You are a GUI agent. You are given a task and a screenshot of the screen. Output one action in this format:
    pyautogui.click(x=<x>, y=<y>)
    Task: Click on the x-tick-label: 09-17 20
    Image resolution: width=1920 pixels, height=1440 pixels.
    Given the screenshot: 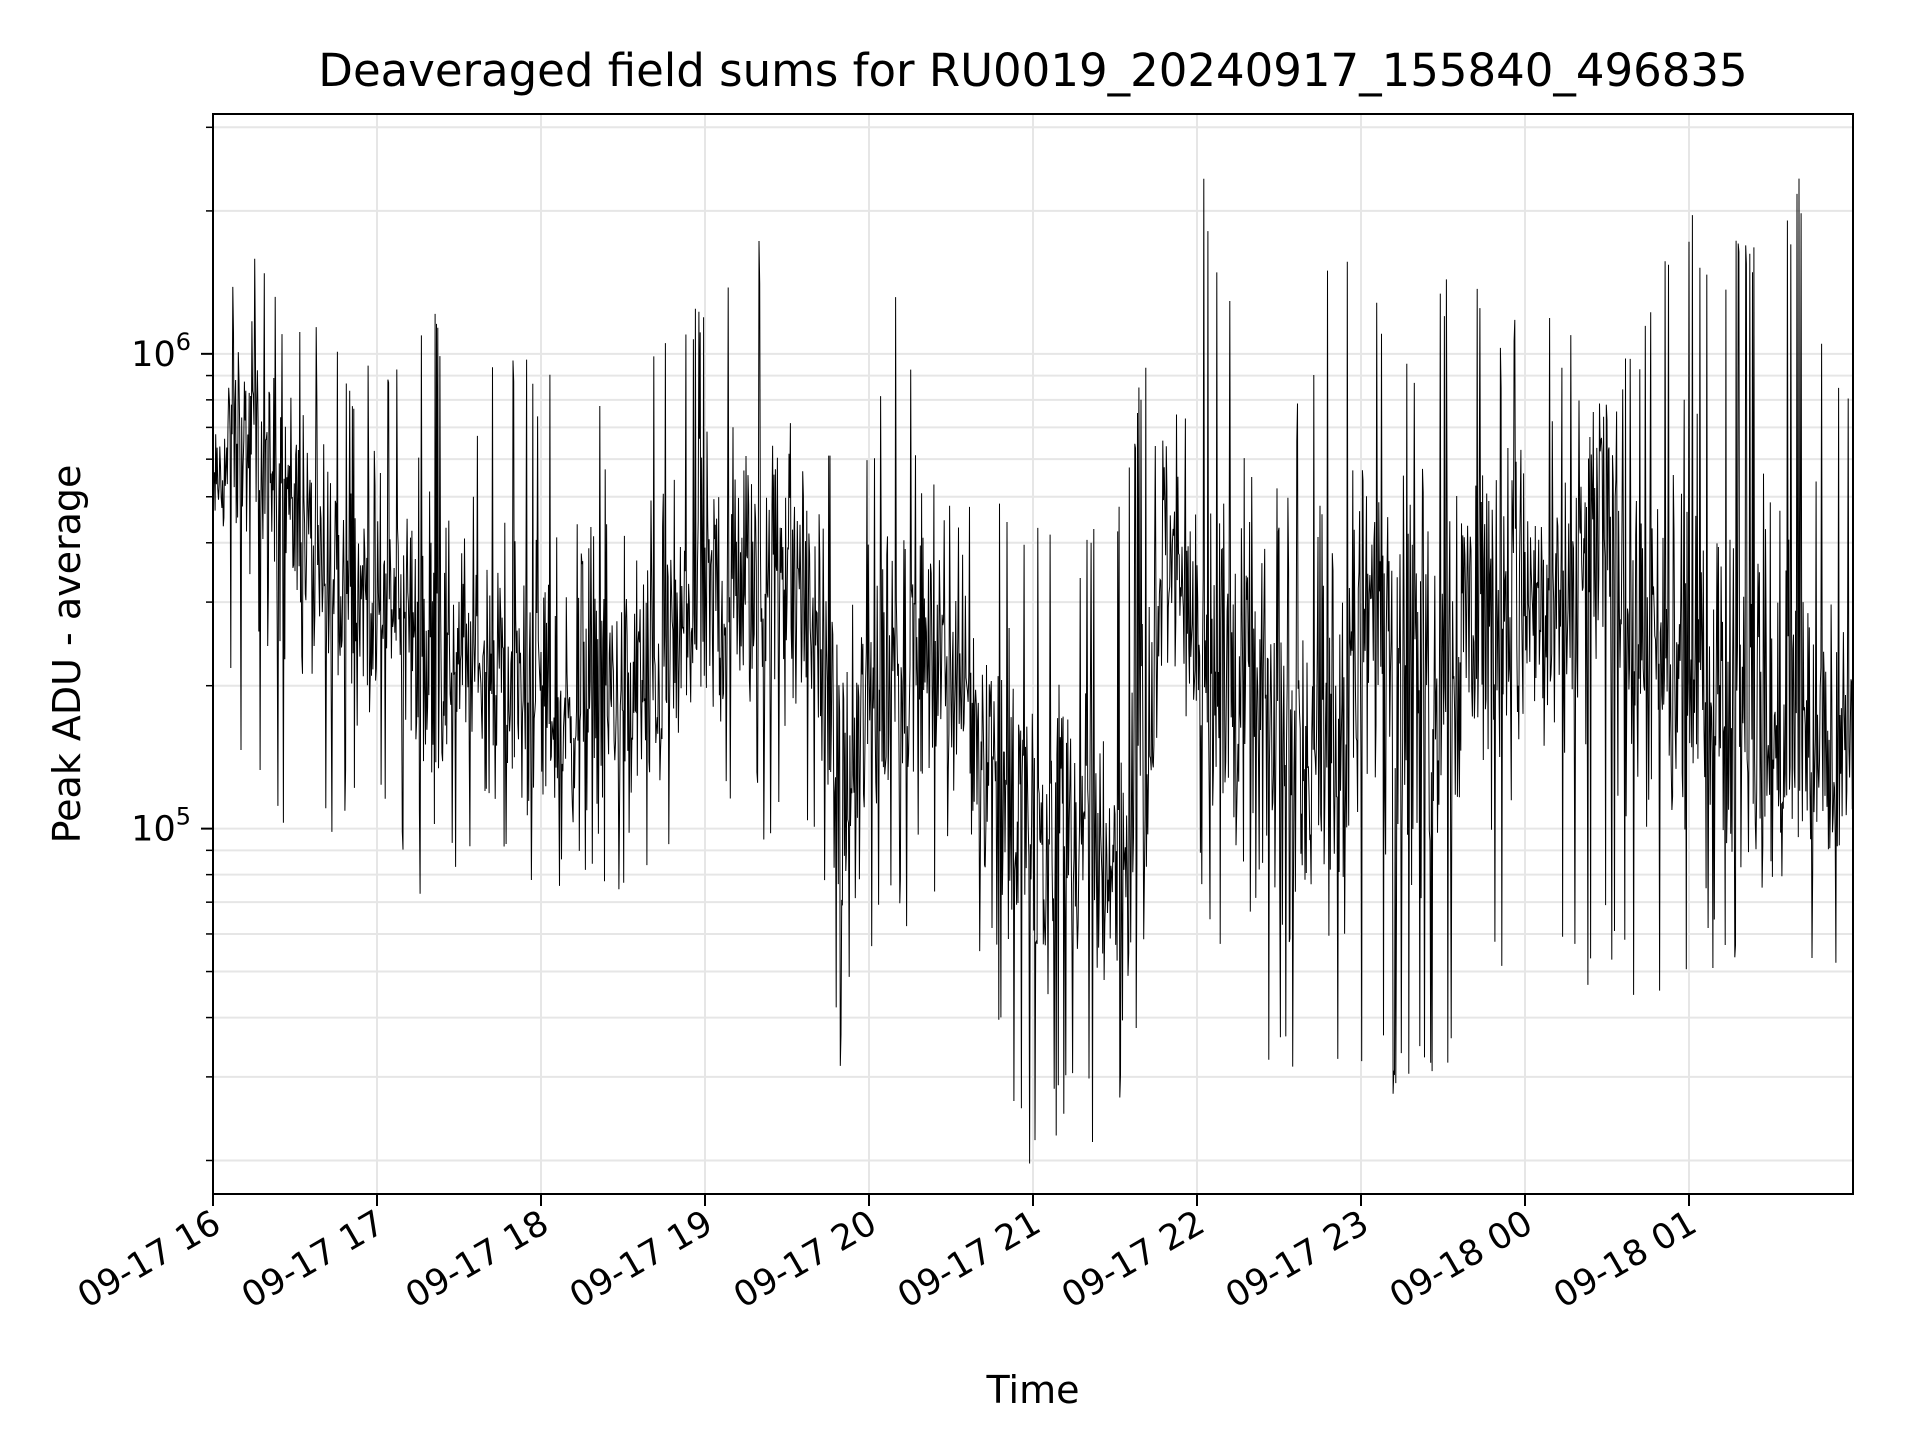 What is the action you would take?
    pyautogui.click(x=805, y=1259)
    